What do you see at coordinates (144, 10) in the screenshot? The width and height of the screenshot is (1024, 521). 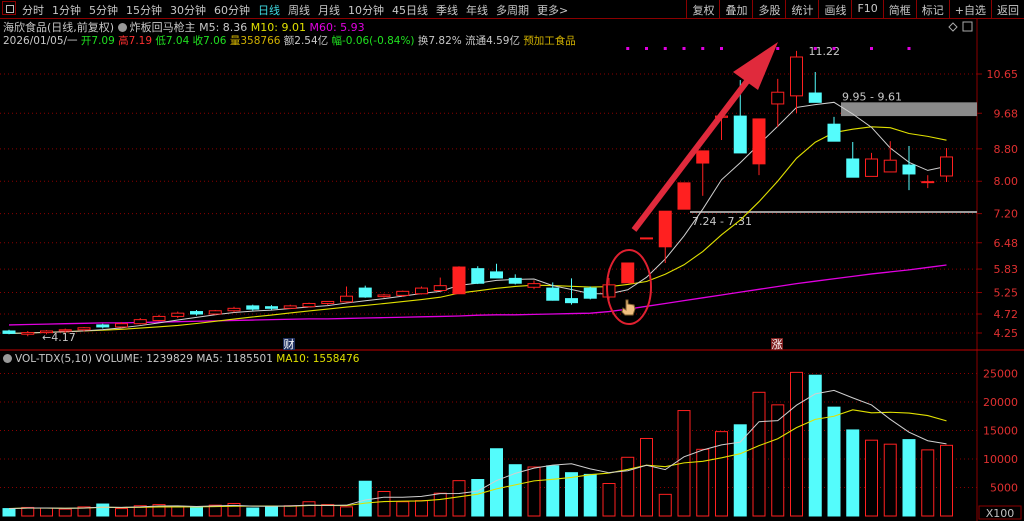 I see `period-tab: 15分钟` at bounding box center [144, 10].